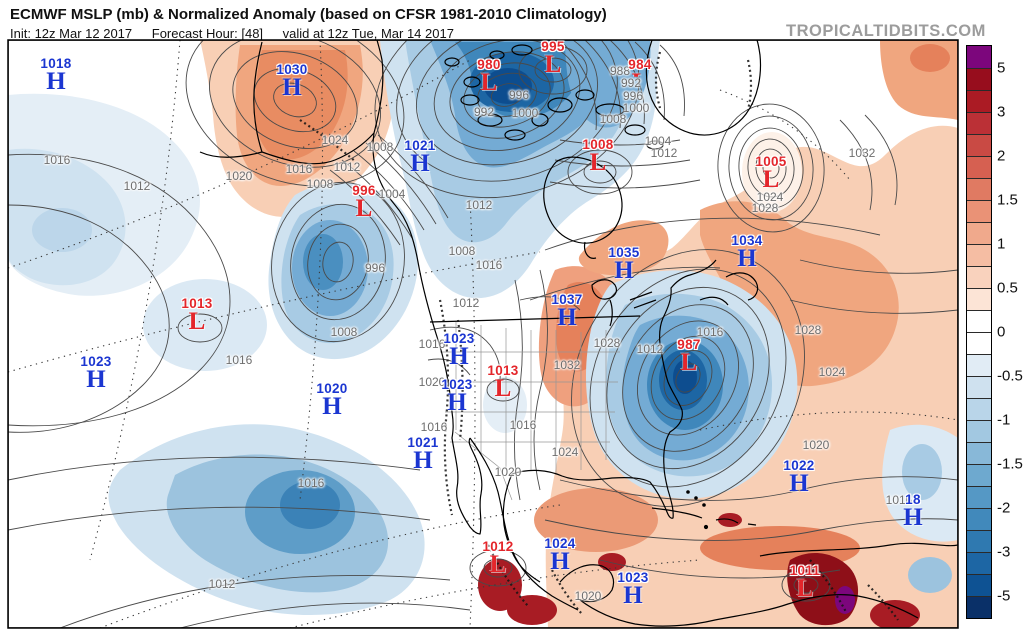 This screenshot has width=1024, height=638. What do you see at coordinates (1004, 596) in the screenshot?
I see `colorbar-tick--5: -5` at bounding box center [1004, 596].